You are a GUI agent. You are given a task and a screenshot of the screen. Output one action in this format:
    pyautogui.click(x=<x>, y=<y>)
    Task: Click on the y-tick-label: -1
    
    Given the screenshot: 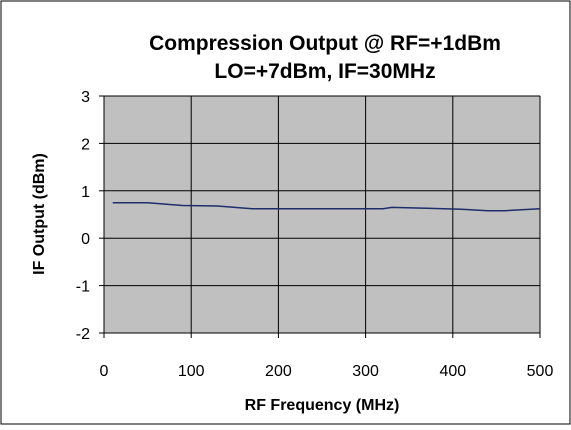 What is the action you would take?
    pyautogui.click(x=83, y=287)
    